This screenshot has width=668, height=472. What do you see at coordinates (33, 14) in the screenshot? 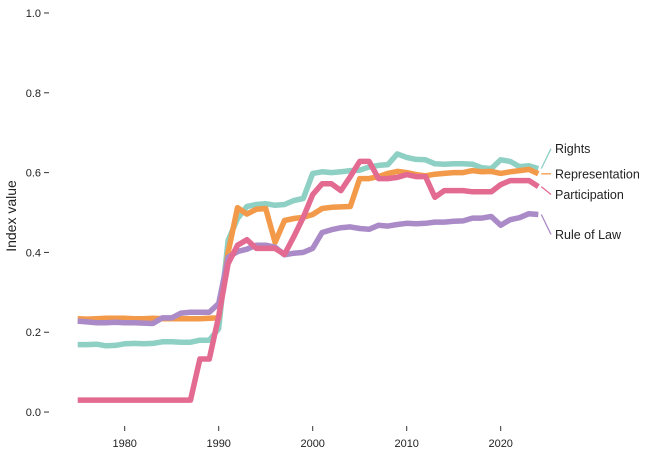
I see `y-tick-label: 1.0` at bounding box center [33, 14].